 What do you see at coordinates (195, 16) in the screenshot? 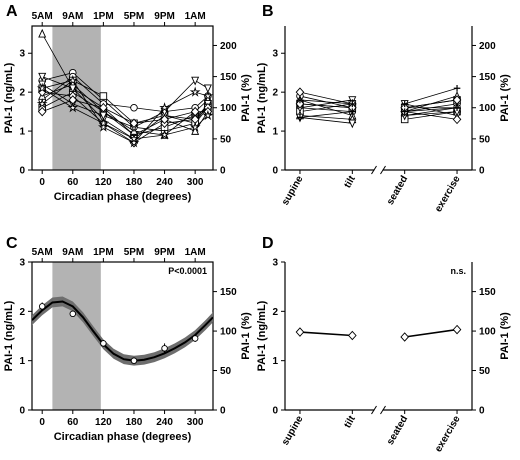
I see `top-tick-label: 1AM` at bounding box center [195, 16].